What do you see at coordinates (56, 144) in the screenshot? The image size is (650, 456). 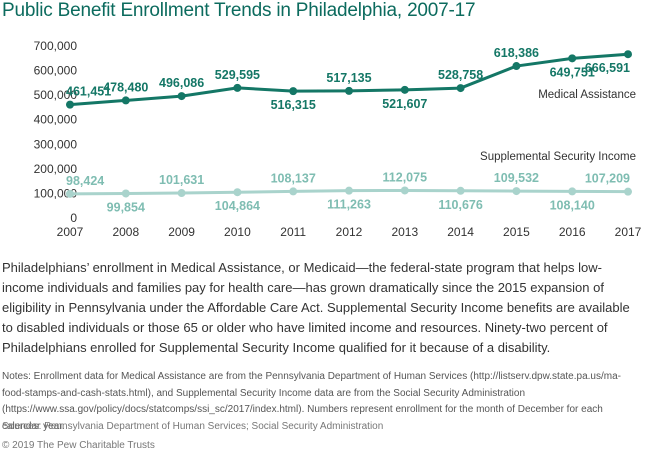 I see `y-tick-label: 300,000` at bounding box center [56, 144].